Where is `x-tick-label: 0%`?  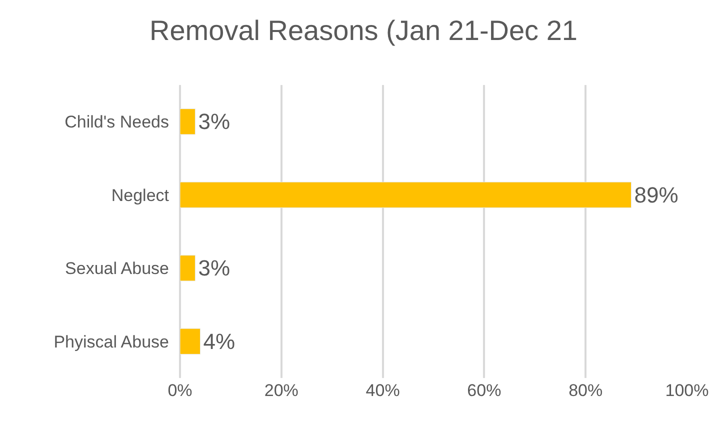
x-tick-label: 0% is located at coordinates (180, 390).